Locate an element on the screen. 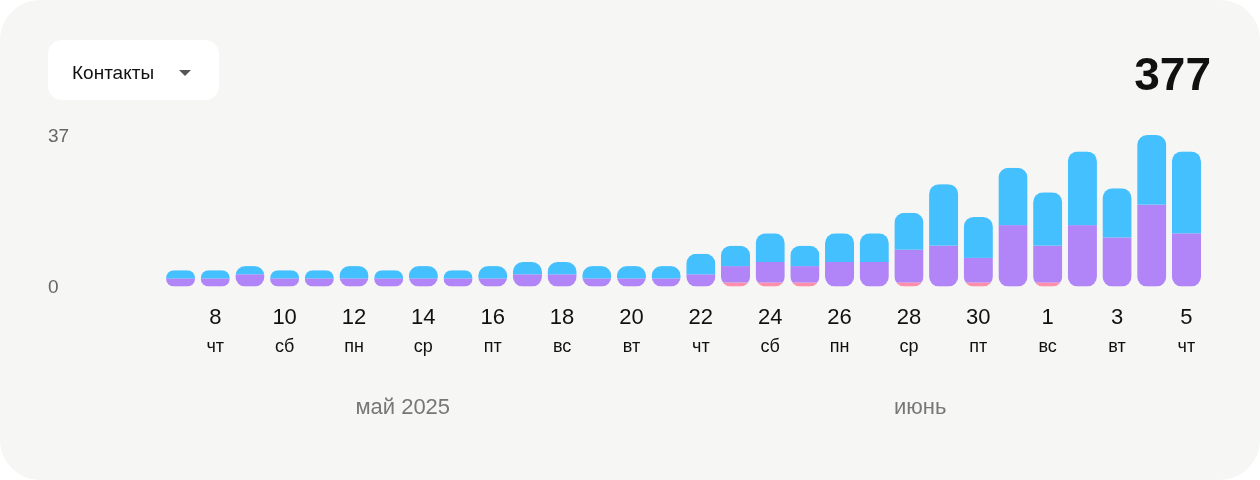  y-tick-label: 0 is located at coordinates (53, 287).